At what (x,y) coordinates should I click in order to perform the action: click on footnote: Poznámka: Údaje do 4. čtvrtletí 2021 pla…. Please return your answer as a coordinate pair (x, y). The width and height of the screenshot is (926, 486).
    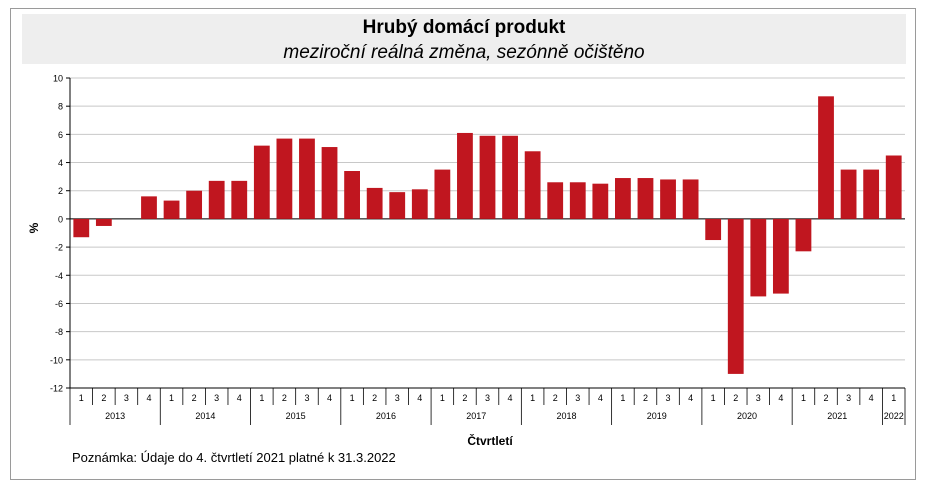
    Looking at the image, I should click on (234, 457).